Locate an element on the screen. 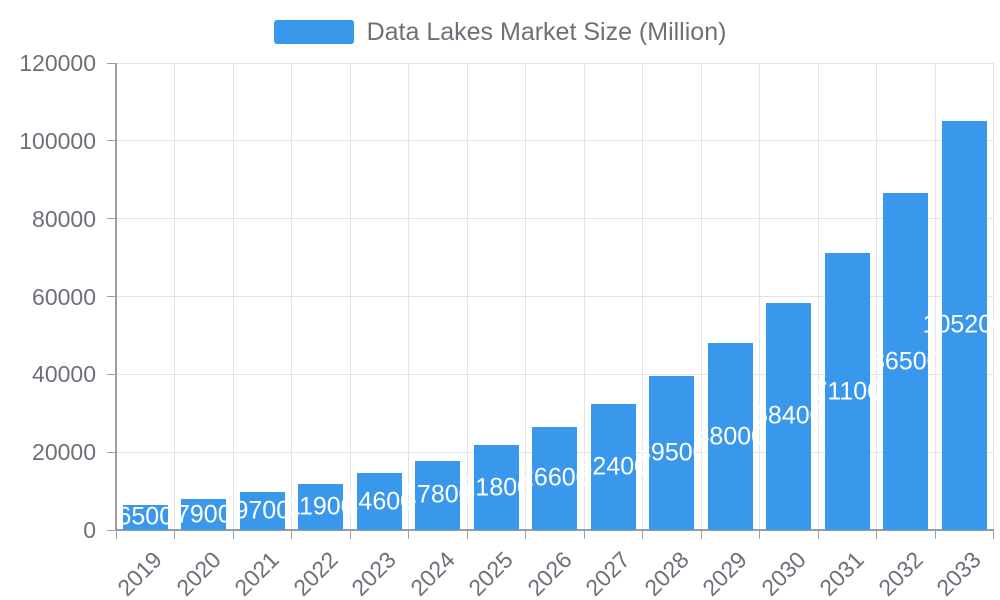  bar-2019: 6500 is located at coordinates (145, 517).